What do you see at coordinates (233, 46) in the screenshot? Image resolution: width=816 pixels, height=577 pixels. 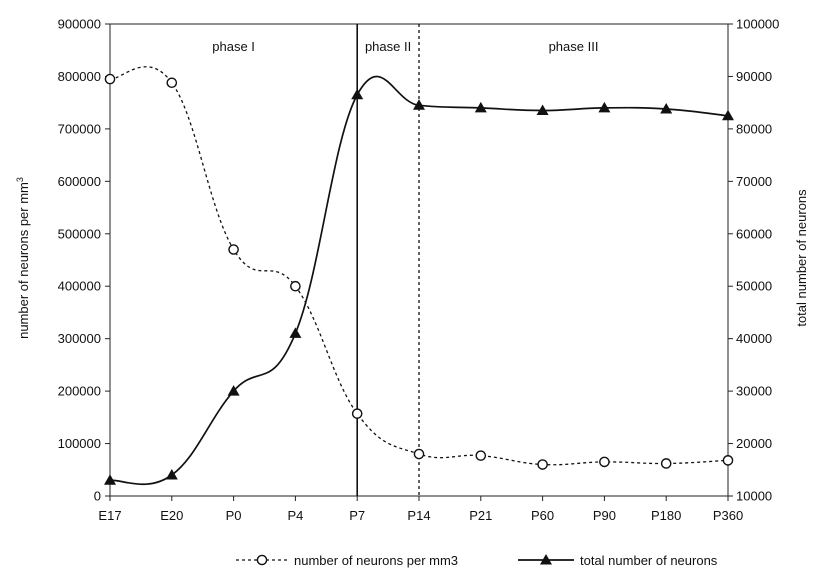 I see `phase-label: phase I` at bounding box center [233, 46].